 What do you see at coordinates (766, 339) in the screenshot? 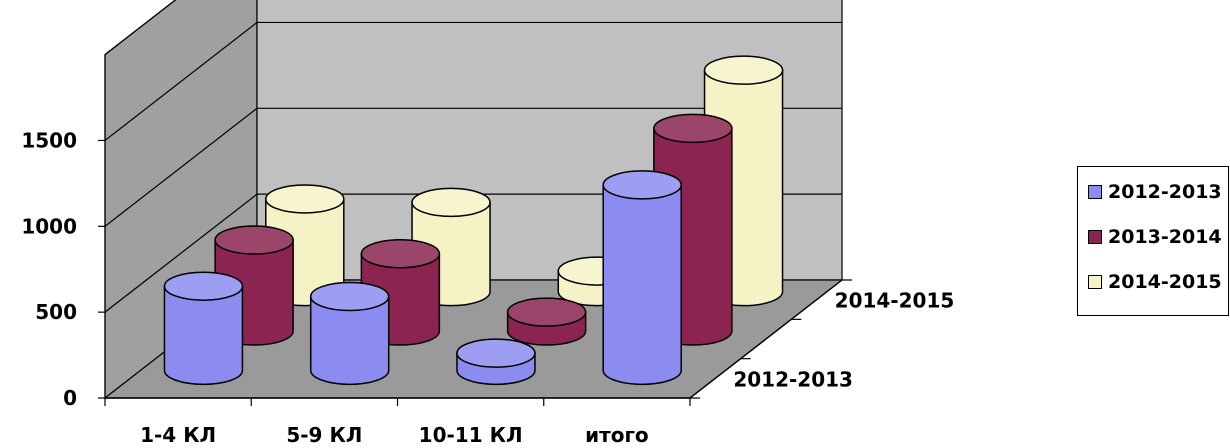
I see `depth-axis` at bounding box center [766, 339].